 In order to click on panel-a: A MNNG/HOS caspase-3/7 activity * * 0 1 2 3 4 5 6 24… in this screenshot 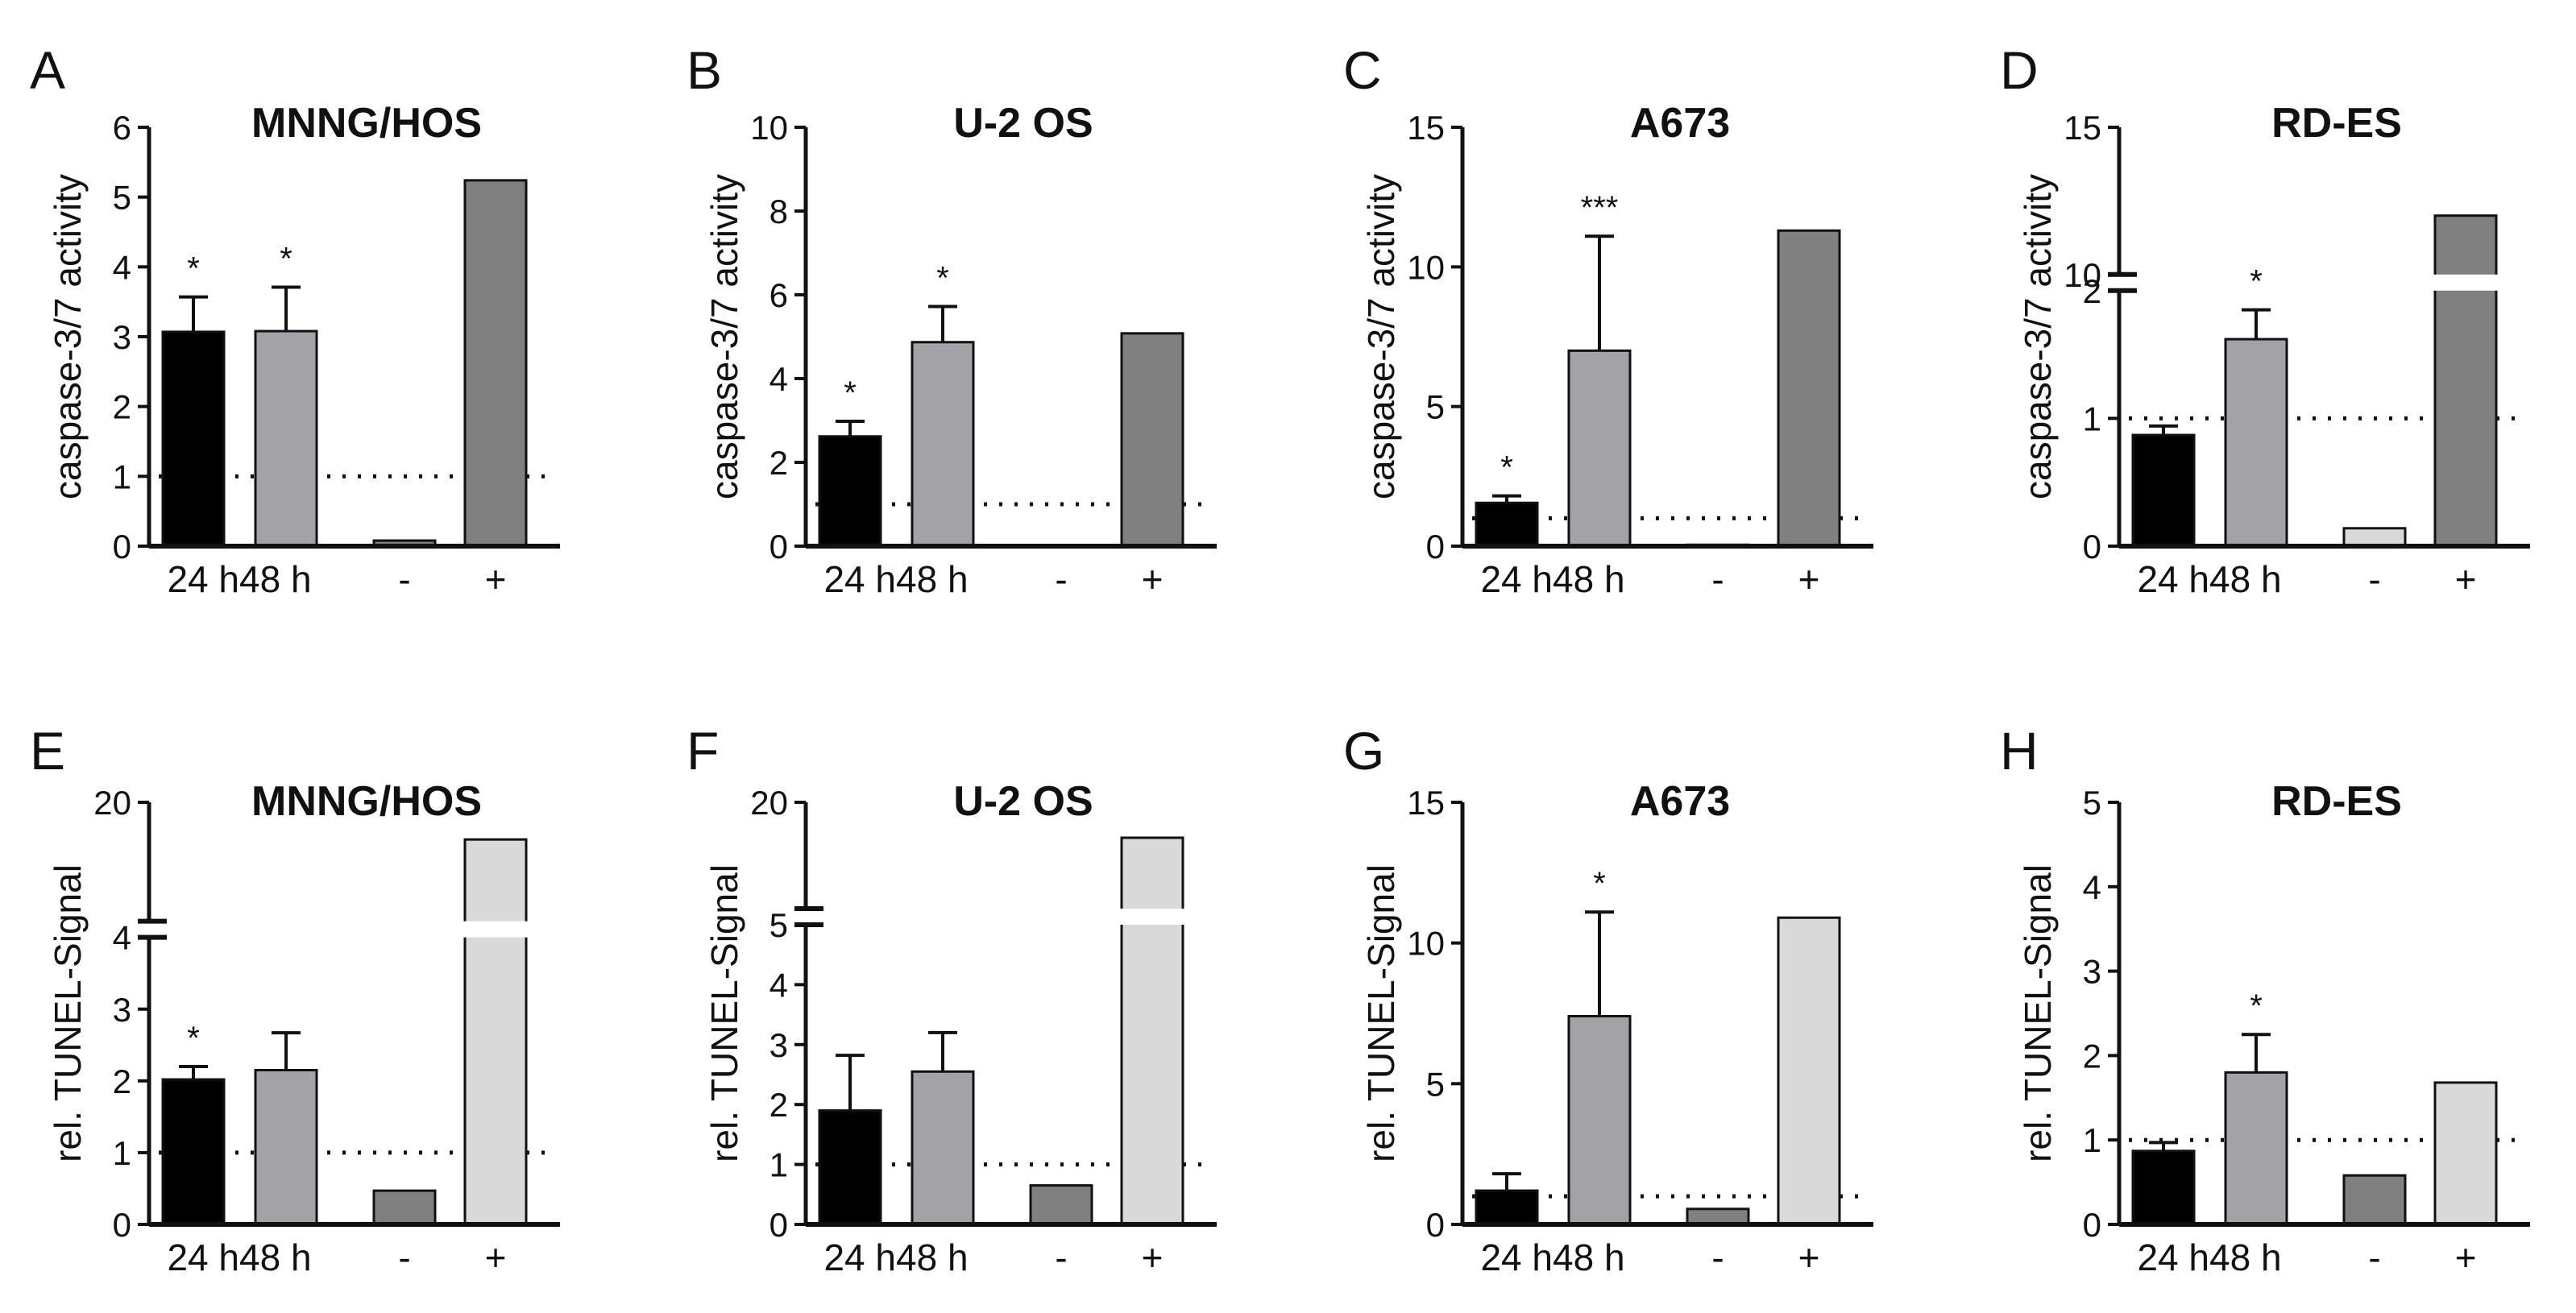, I will do `click(295, 320)`.